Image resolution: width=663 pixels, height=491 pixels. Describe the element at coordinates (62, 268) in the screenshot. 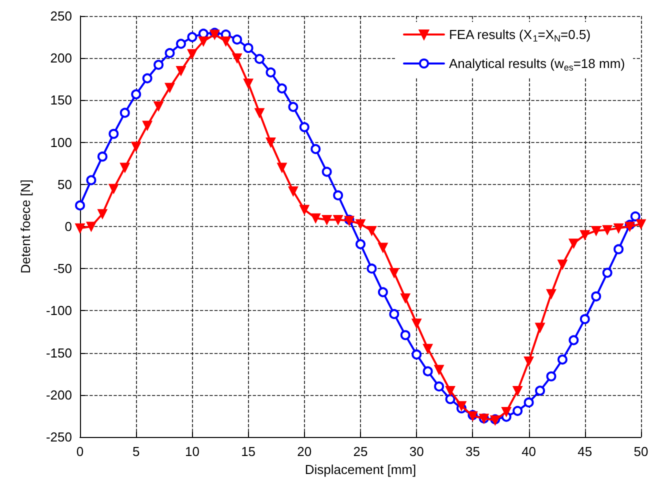

I see `y-tick-label: -50` at that location.